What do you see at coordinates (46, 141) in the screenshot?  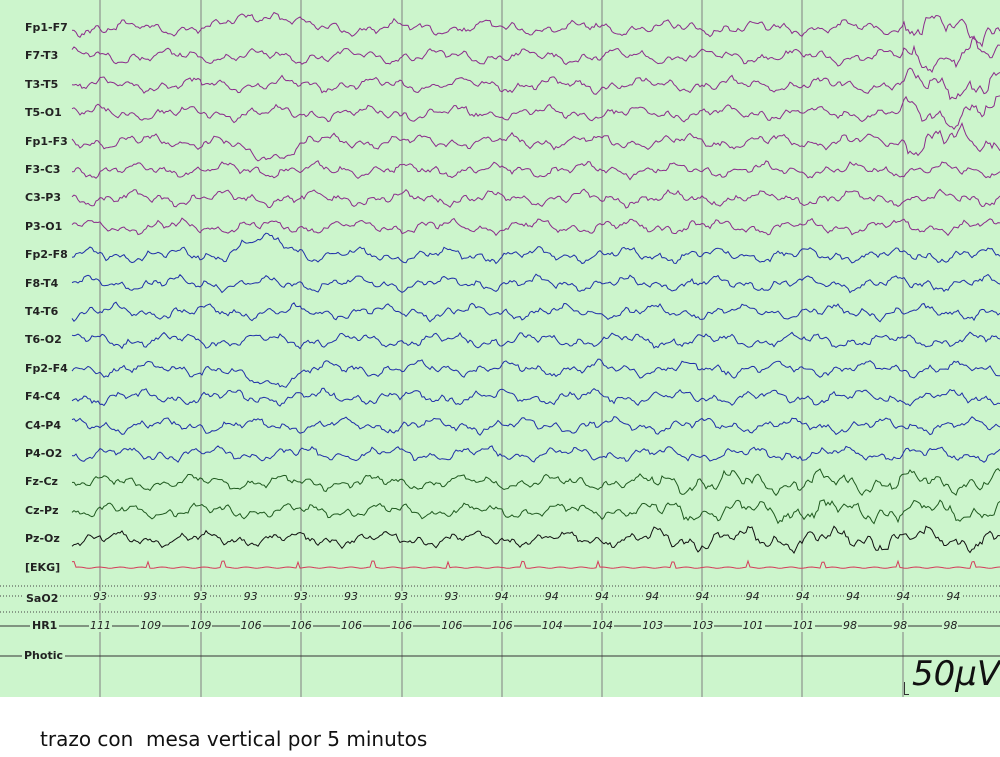 I see `channel-label: Fp1-F3` at bounding box center [46, 141].